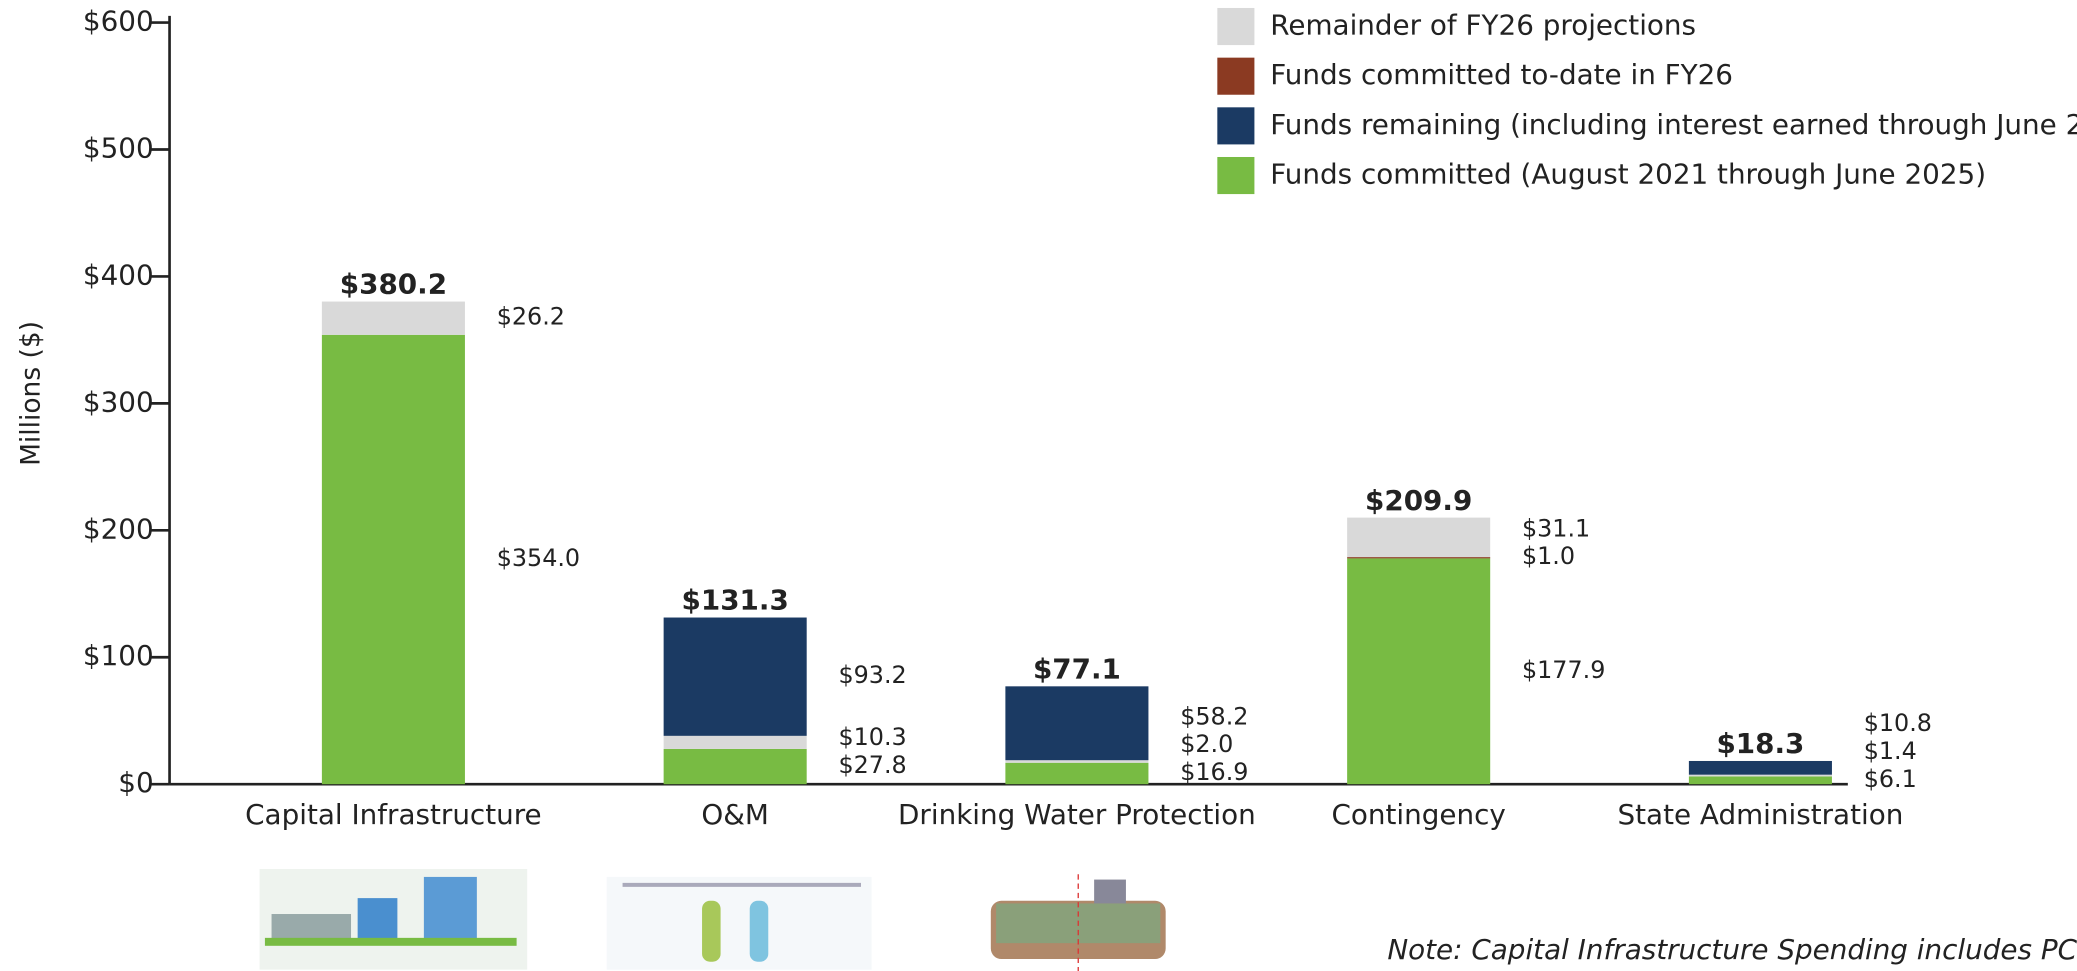 The height and width of the screenshot is (971, 2077). What do you see at coordinates (118, 655) in the screenshot?
I see `y-tick-label: $100` at bounding box center [118, 655].